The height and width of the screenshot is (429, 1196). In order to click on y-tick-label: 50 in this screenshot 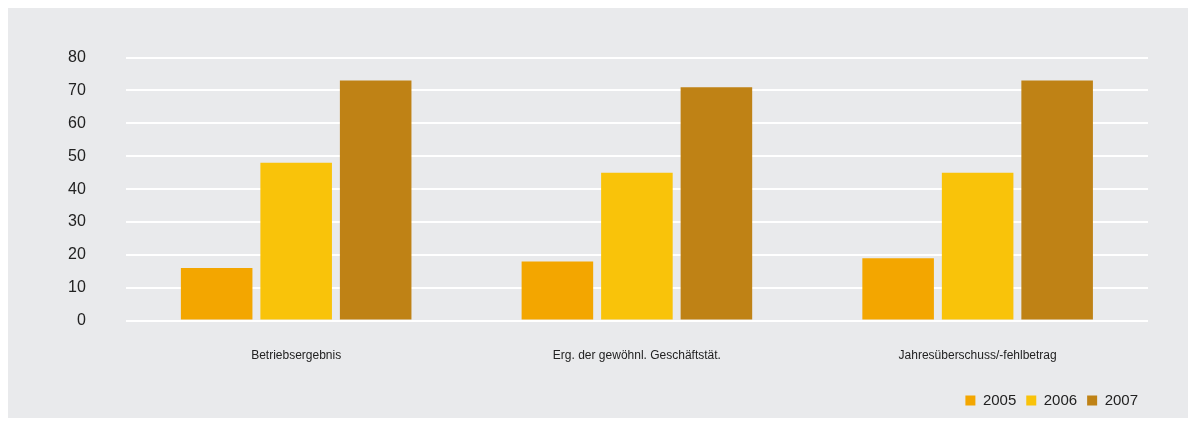, I will do `click(77, 155)`.